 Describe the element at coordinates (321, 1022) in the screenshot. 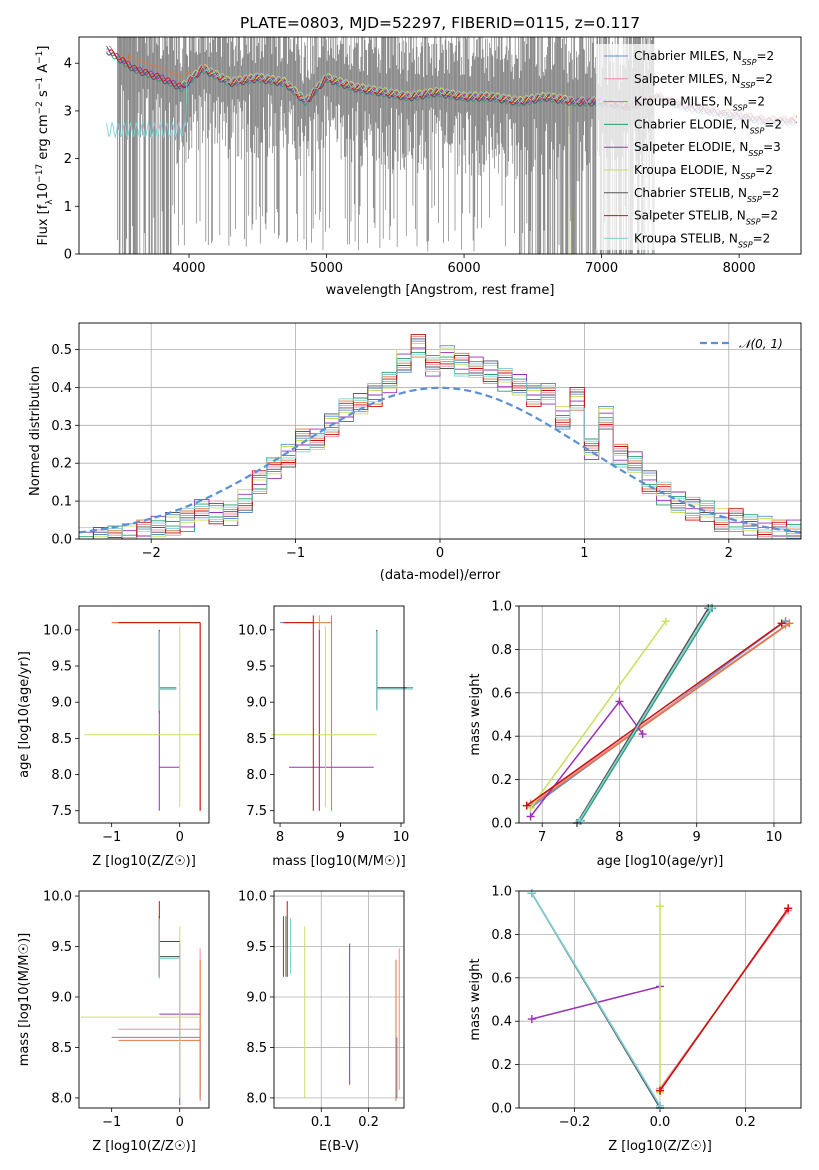

I see `mass-vs-ebv-axes: 0.1 0.2 8.0 8.5 9.0 9.5 10.0 E(B-V)` at that location.